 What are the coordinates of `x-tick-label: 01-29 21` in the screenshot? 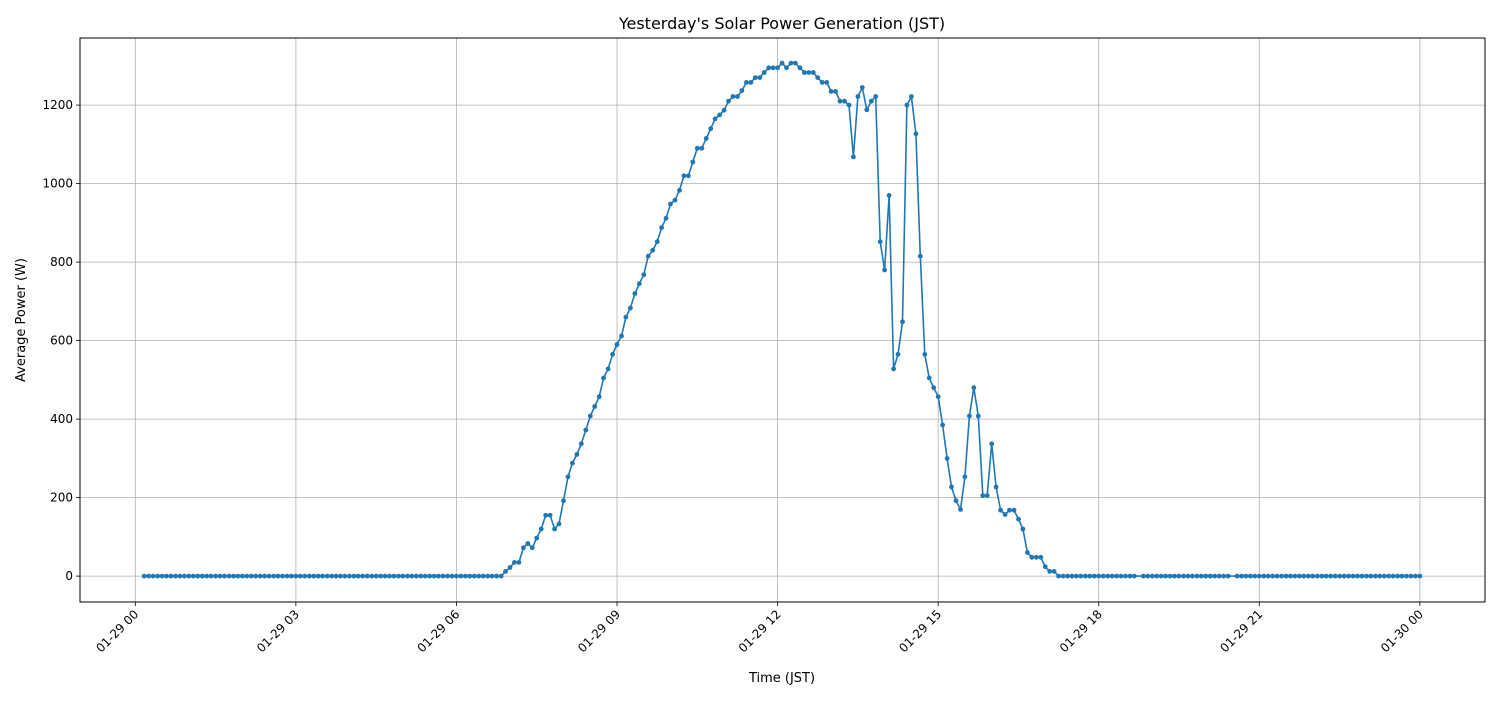 It's located at (1241, 631).